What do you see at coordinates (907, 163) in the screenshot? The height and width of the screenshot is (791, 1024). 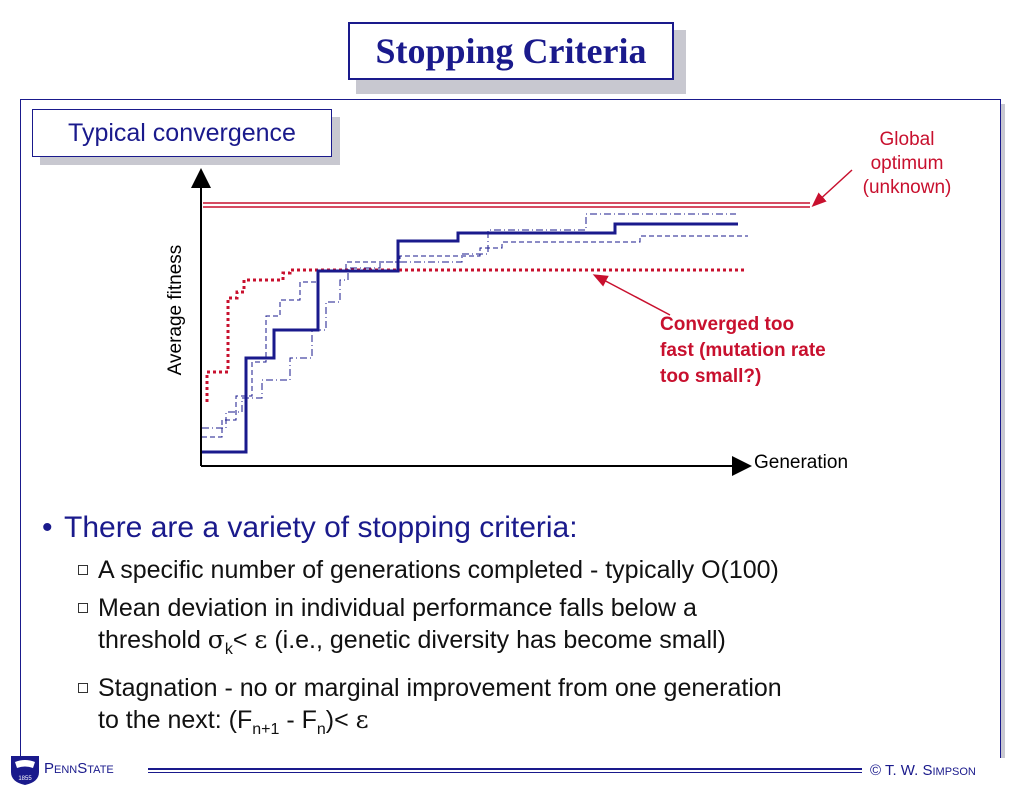 I see `global-optimum-annotation: Global optimum (unknown)` at bounding box center [907, 163].